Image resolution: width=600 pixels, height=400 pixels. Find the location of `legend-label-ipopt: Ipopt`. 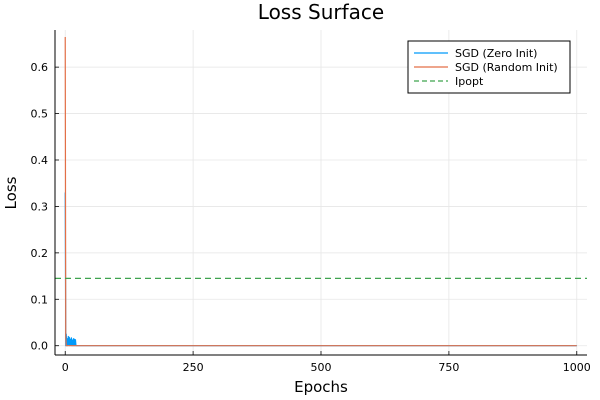

legend-label-ipopt: Ipopt is located at coordinates (469, 81).